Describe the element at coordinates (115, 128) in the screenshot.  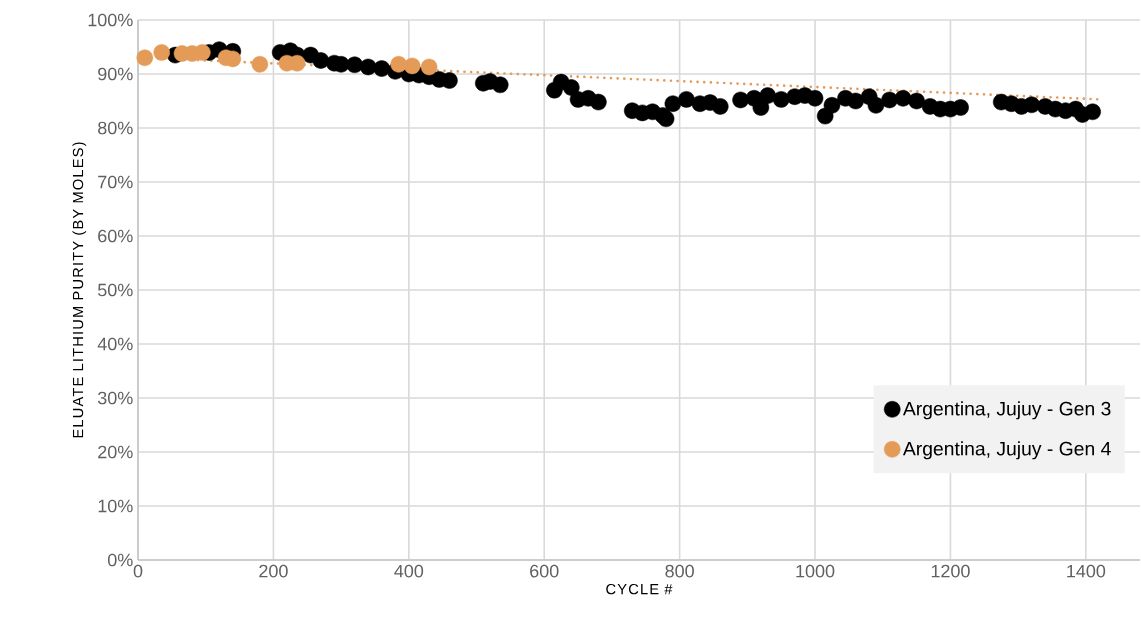
I see `y-tick-label: 80%` at that location.